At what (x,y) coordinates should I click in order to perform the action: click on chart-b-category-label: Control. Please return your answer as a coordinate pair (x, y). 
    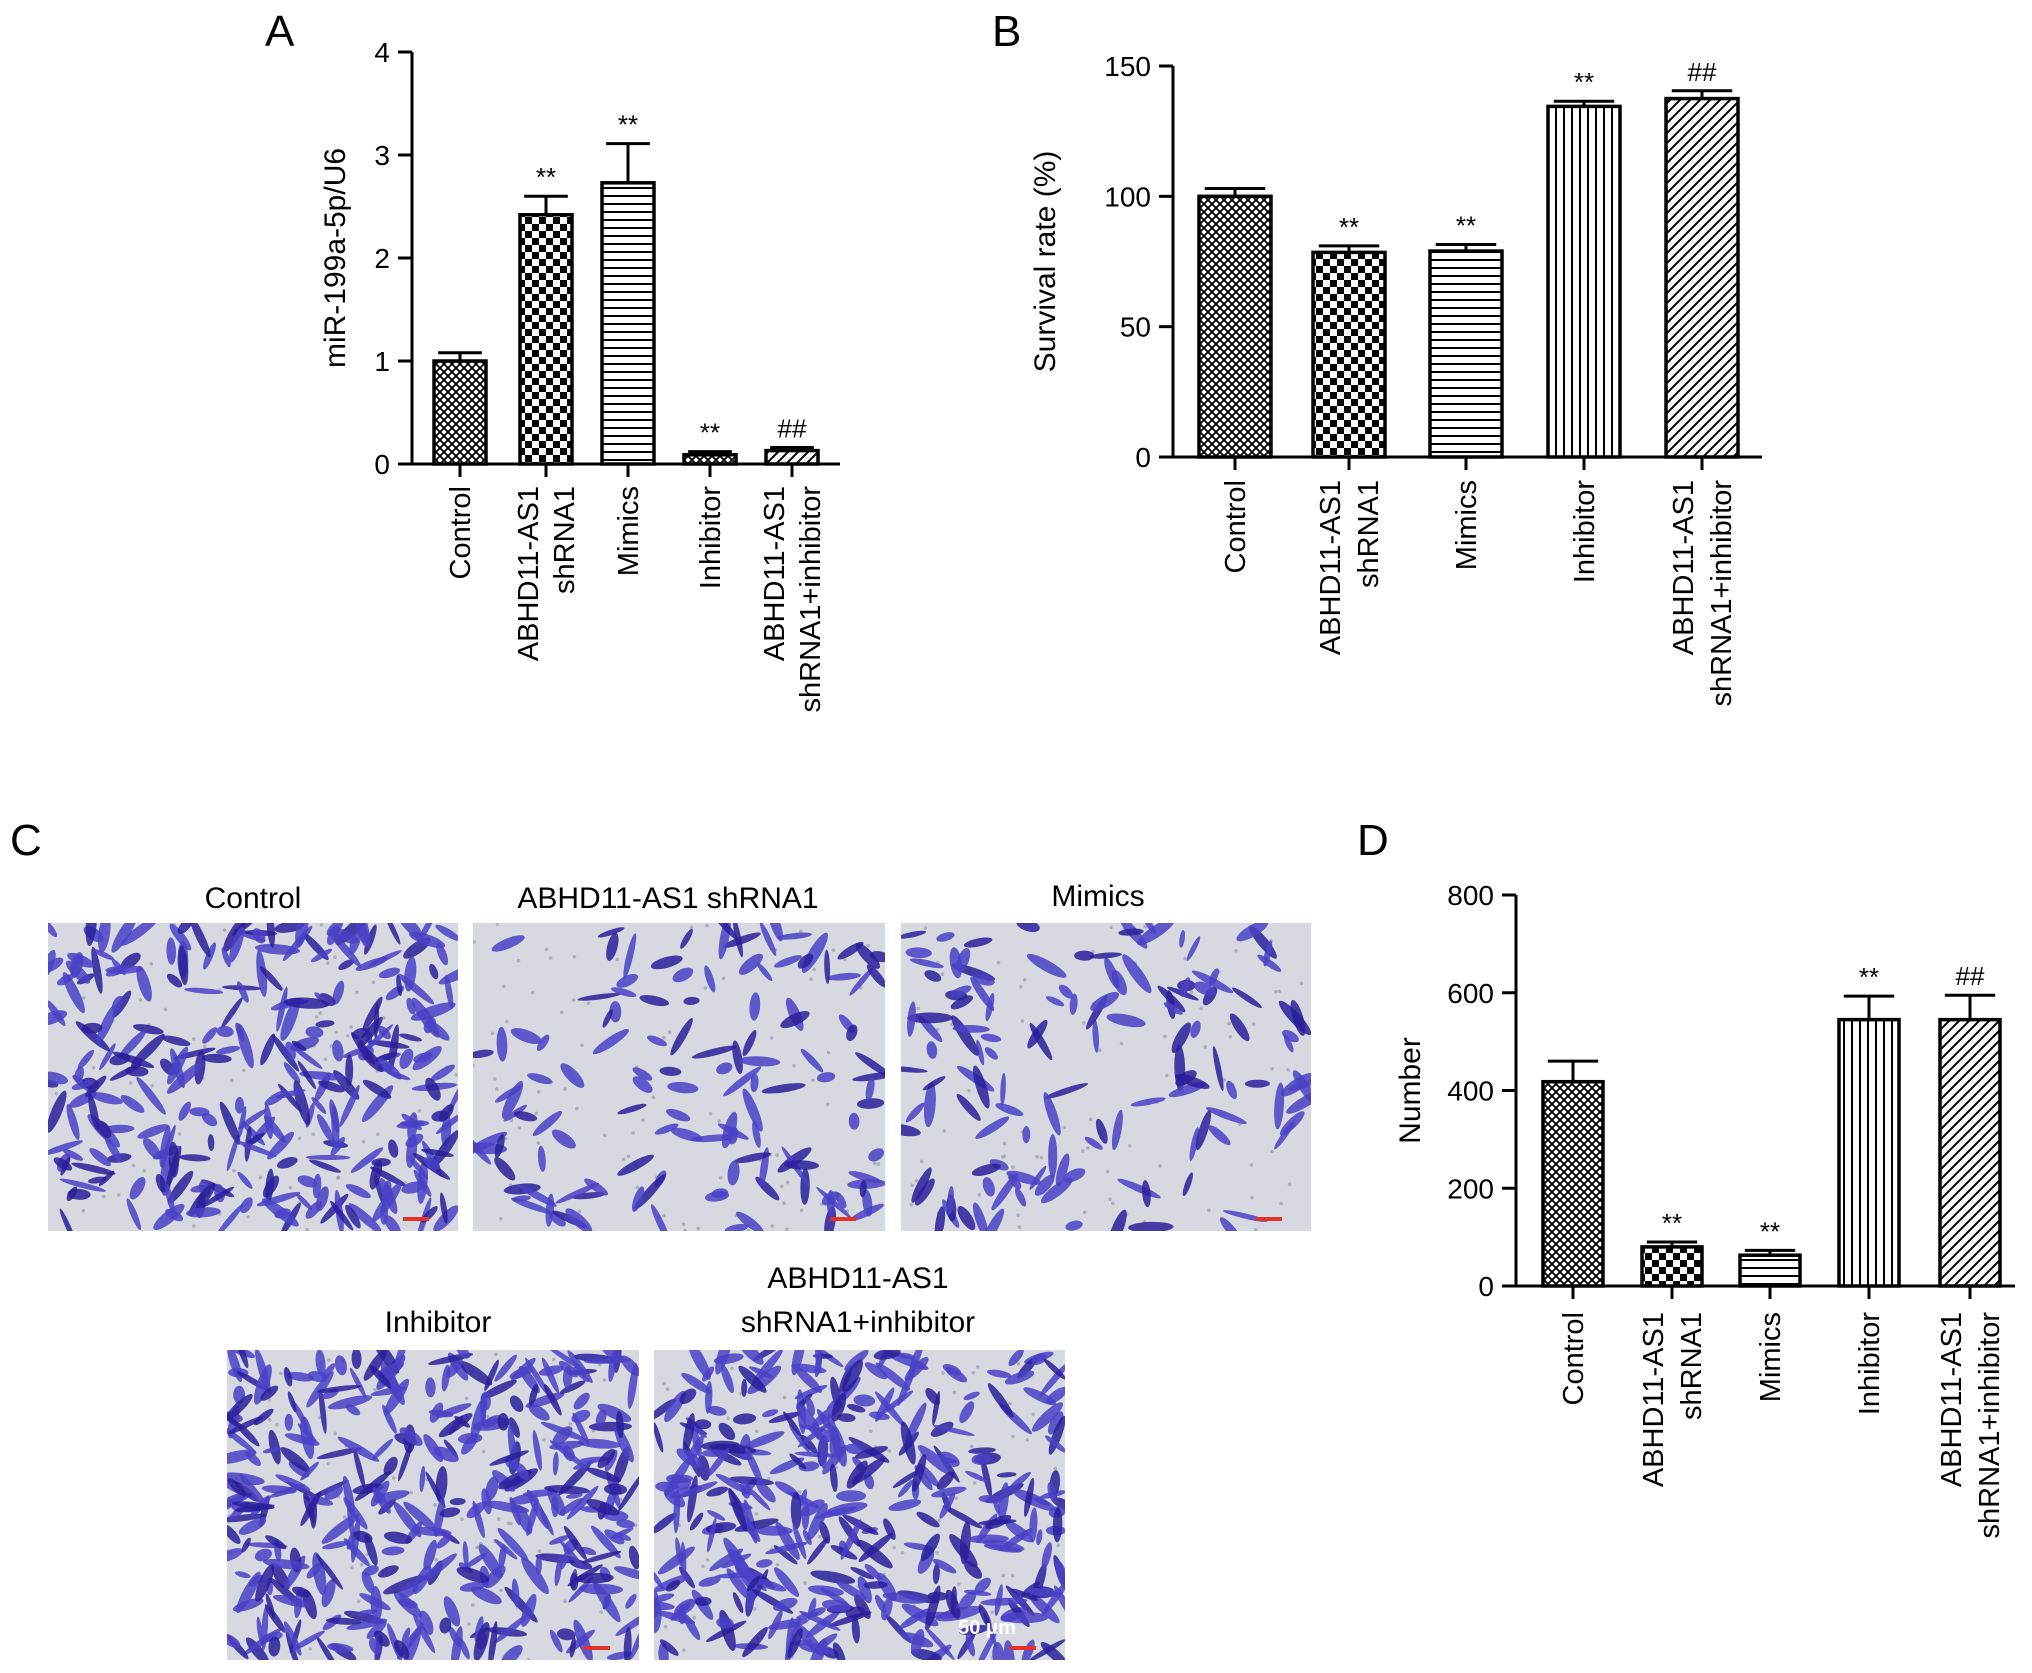
    Looking at the image, I should click on (1236, 527).